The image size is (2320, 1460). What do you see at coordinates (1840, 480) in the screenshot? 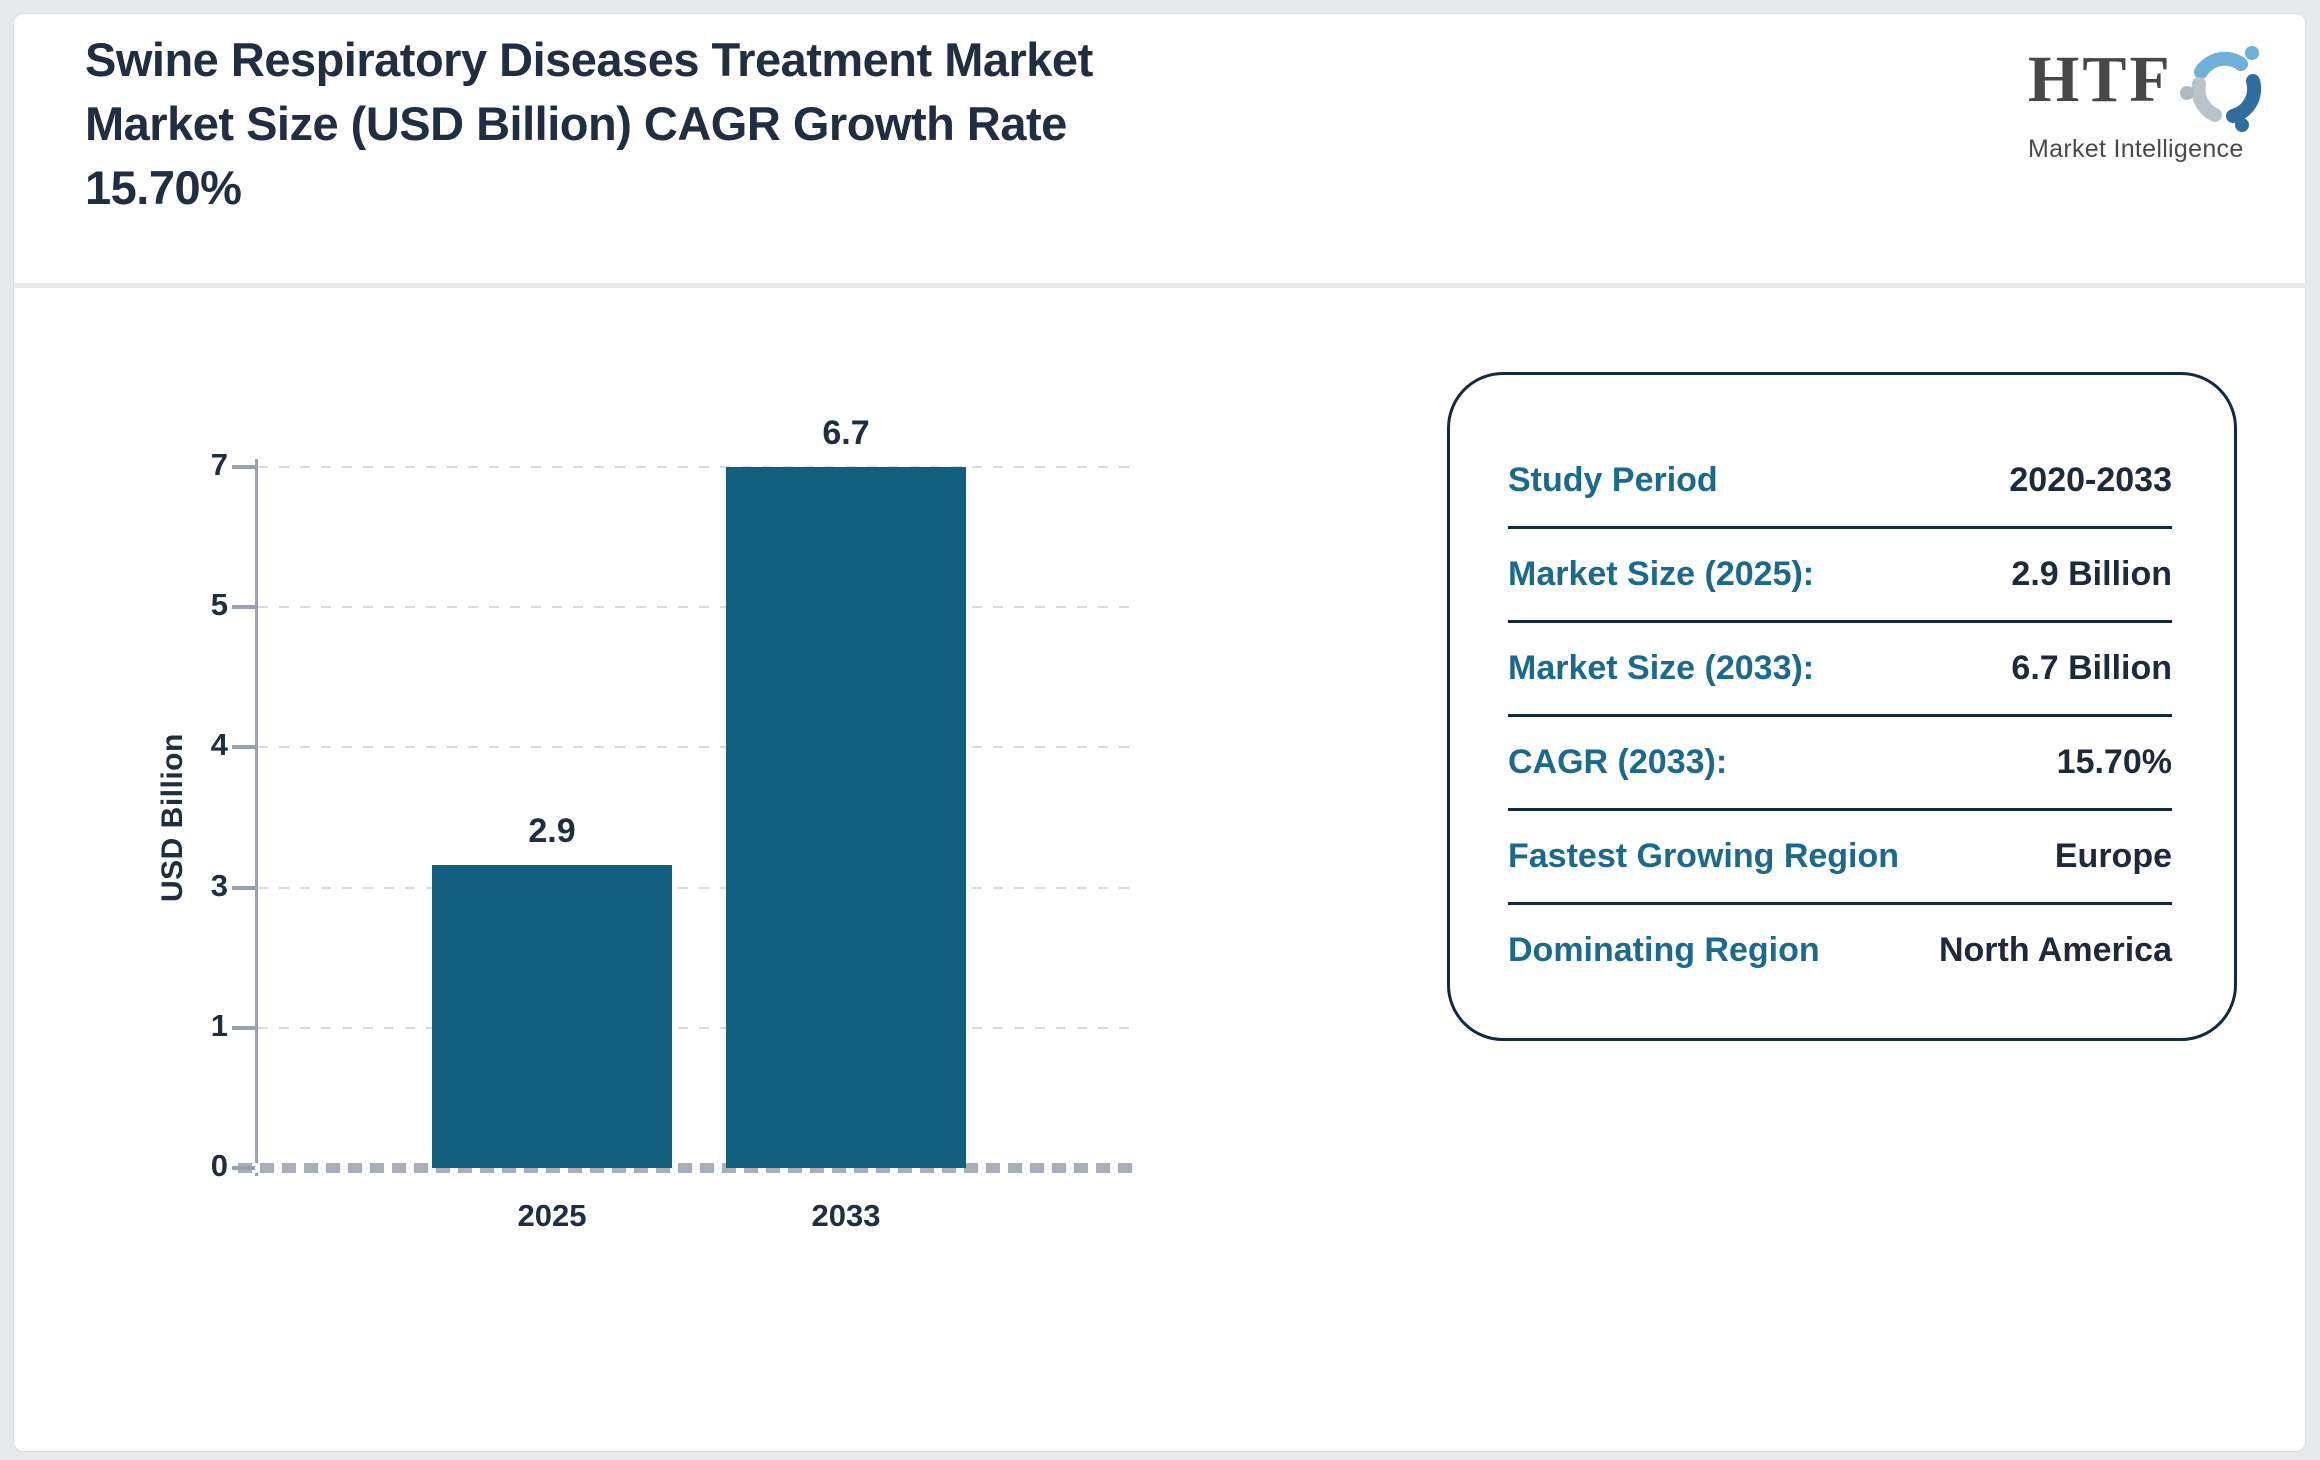
I see `info-row: Study Period 2020-2033` at bounding box center [1840, 480].